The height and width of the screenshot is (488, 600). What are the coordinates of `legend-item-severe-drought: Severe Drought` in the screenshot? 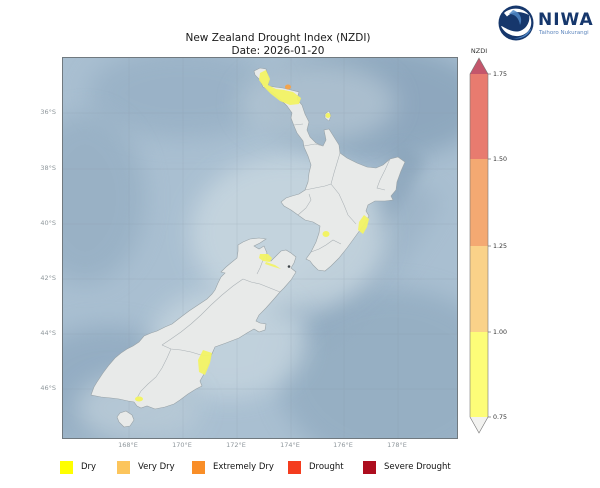 It's located at (407, 467).